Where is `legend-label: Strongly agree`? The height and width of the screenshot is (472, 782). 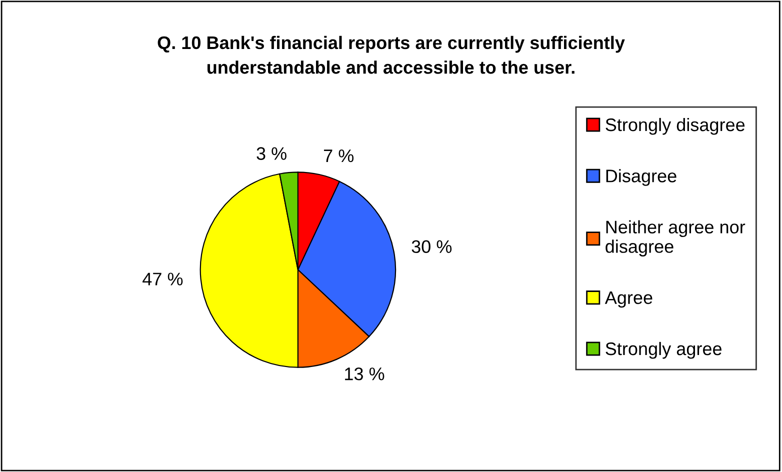 legend-label: Strongly agree is located at coordinates (664, 350).